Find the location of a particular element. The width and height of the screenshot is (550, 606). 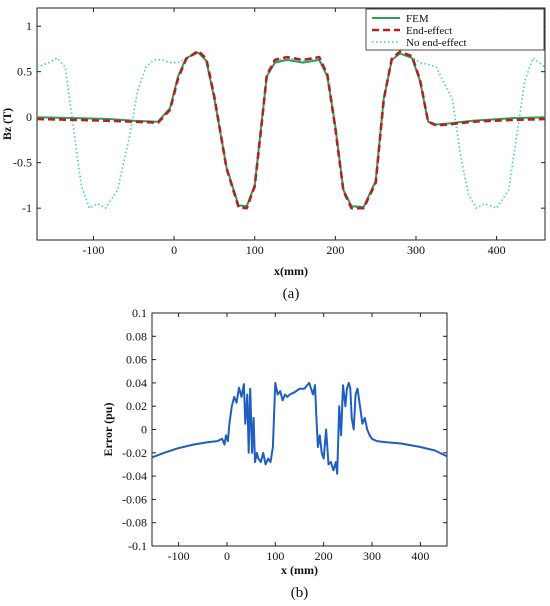

panel-b-x-axis-label: x (mm) is located at coordinates (299, 570).